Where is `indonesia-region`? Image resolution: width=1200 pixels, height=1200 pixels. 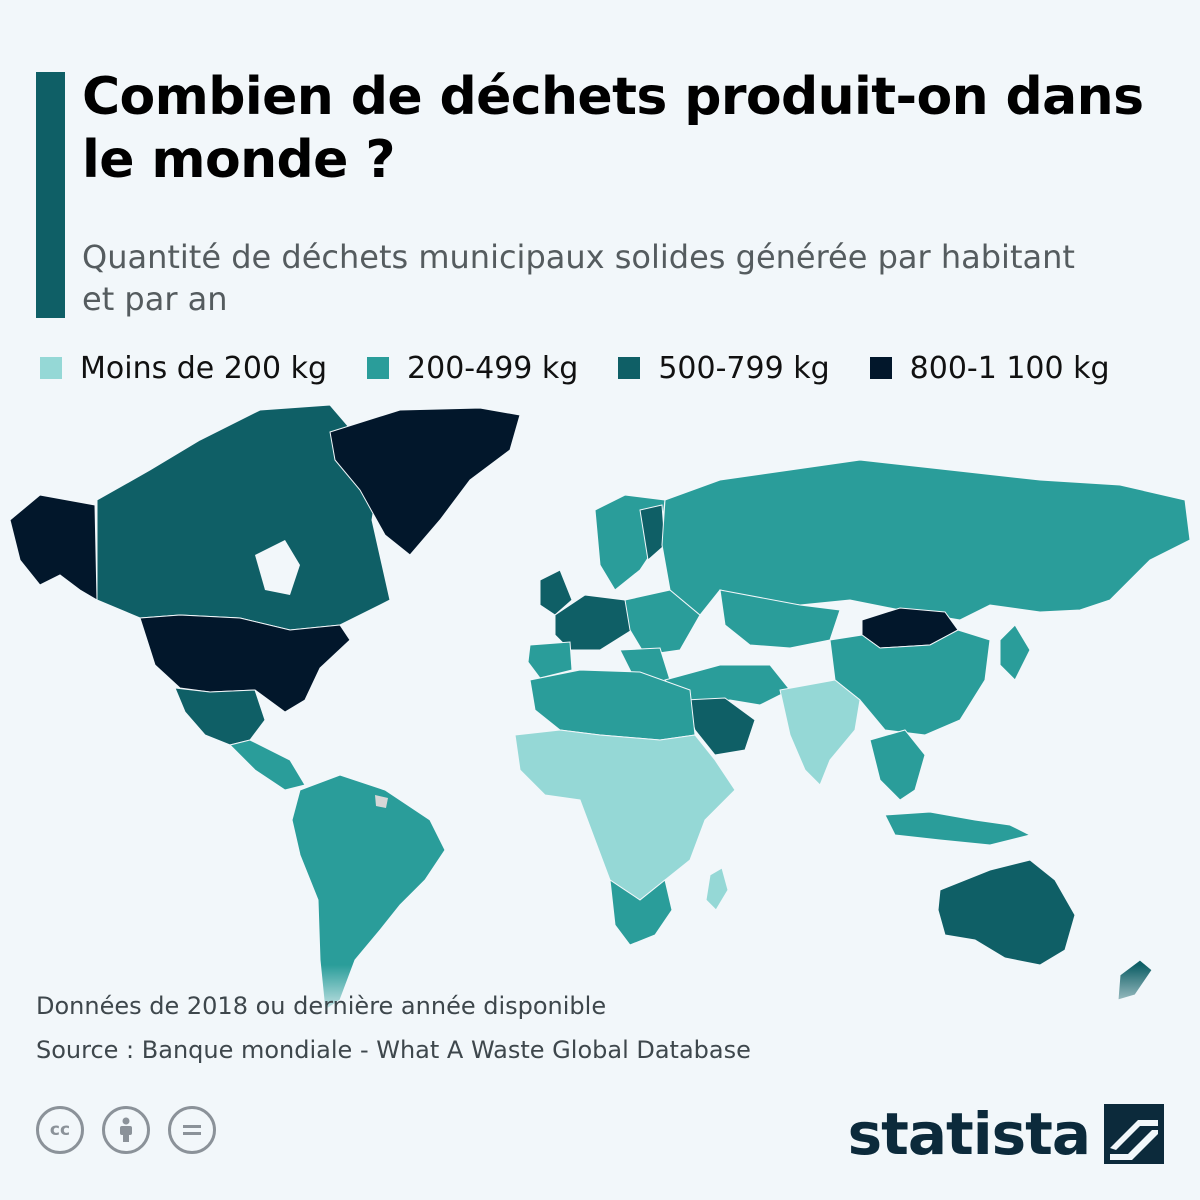
indonesia-region is located at coordinates (958, 828).